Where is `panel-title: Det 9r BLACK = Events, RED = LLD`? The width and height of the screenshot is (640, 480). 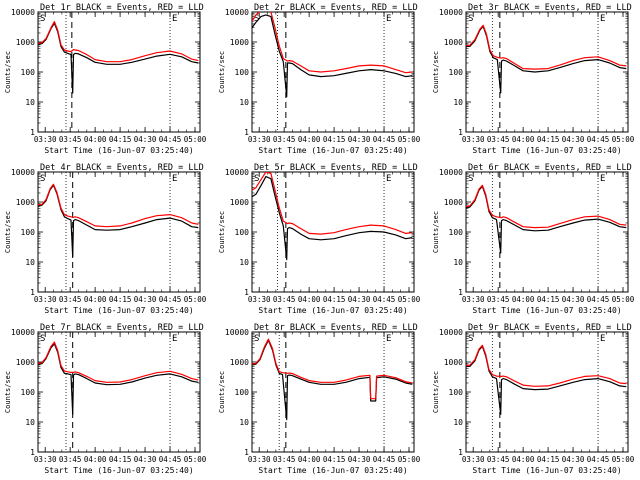 panel-title: Det 9r BLACK = Events, RED = LLD is located at coordinates (550, 328).